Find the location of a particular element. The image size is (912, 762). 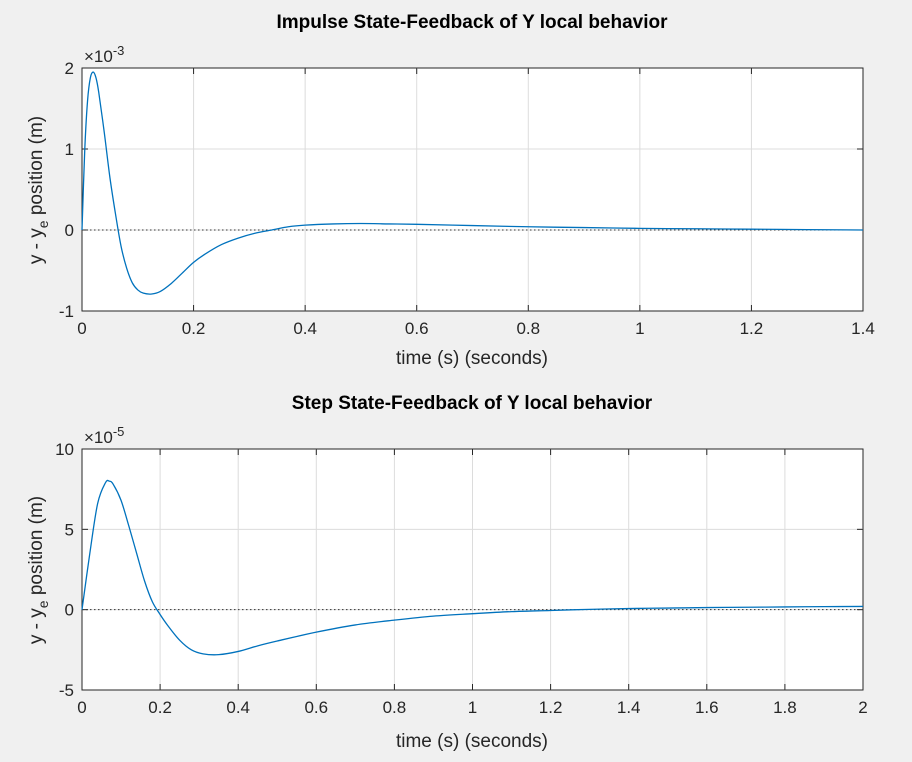

step-chart-title: Step State-Feedback of Y local behavior is located at coordinates (472, 403).